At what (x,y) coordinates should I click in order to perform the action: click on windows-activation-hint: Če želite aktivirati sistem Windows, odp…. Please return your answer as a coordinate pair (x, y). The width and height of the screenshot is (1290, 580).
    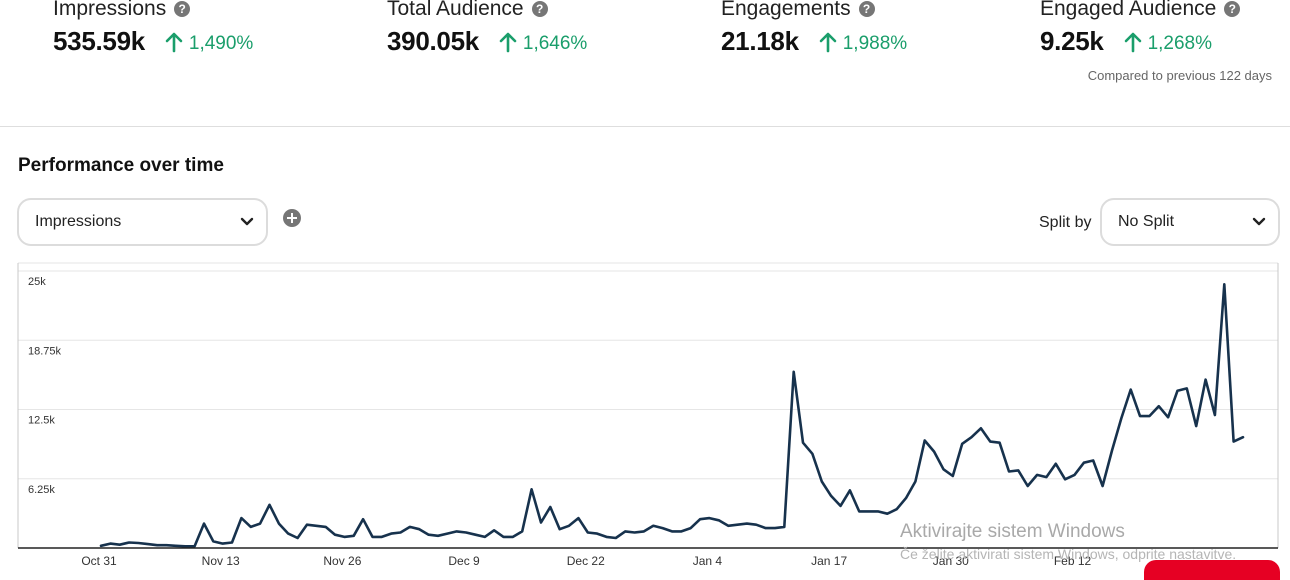
    Looking at the image, I should click on (1068, 554).